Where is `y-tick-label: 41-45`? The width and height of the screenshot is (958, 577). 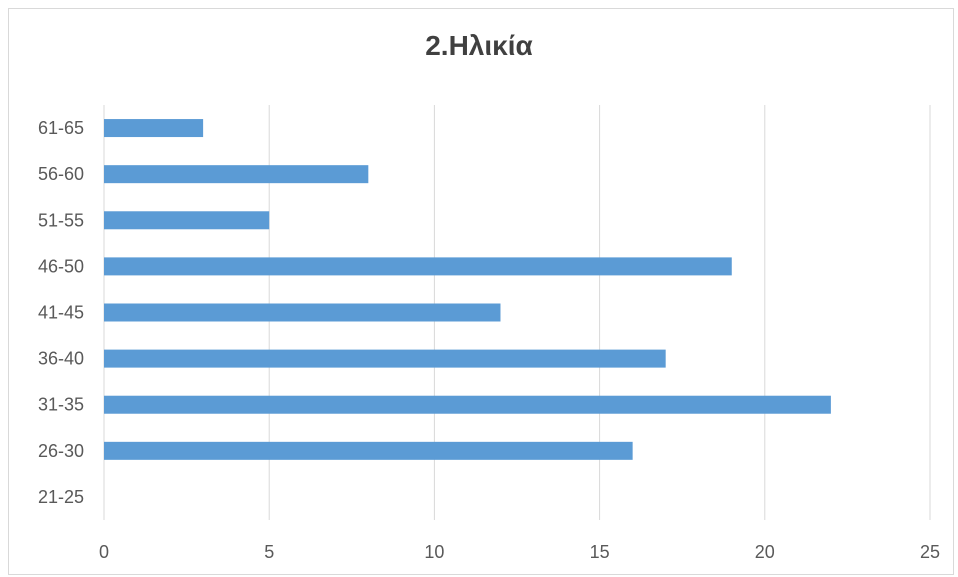
y-tick-label: 41-45 is located at coordinates (61, 313).